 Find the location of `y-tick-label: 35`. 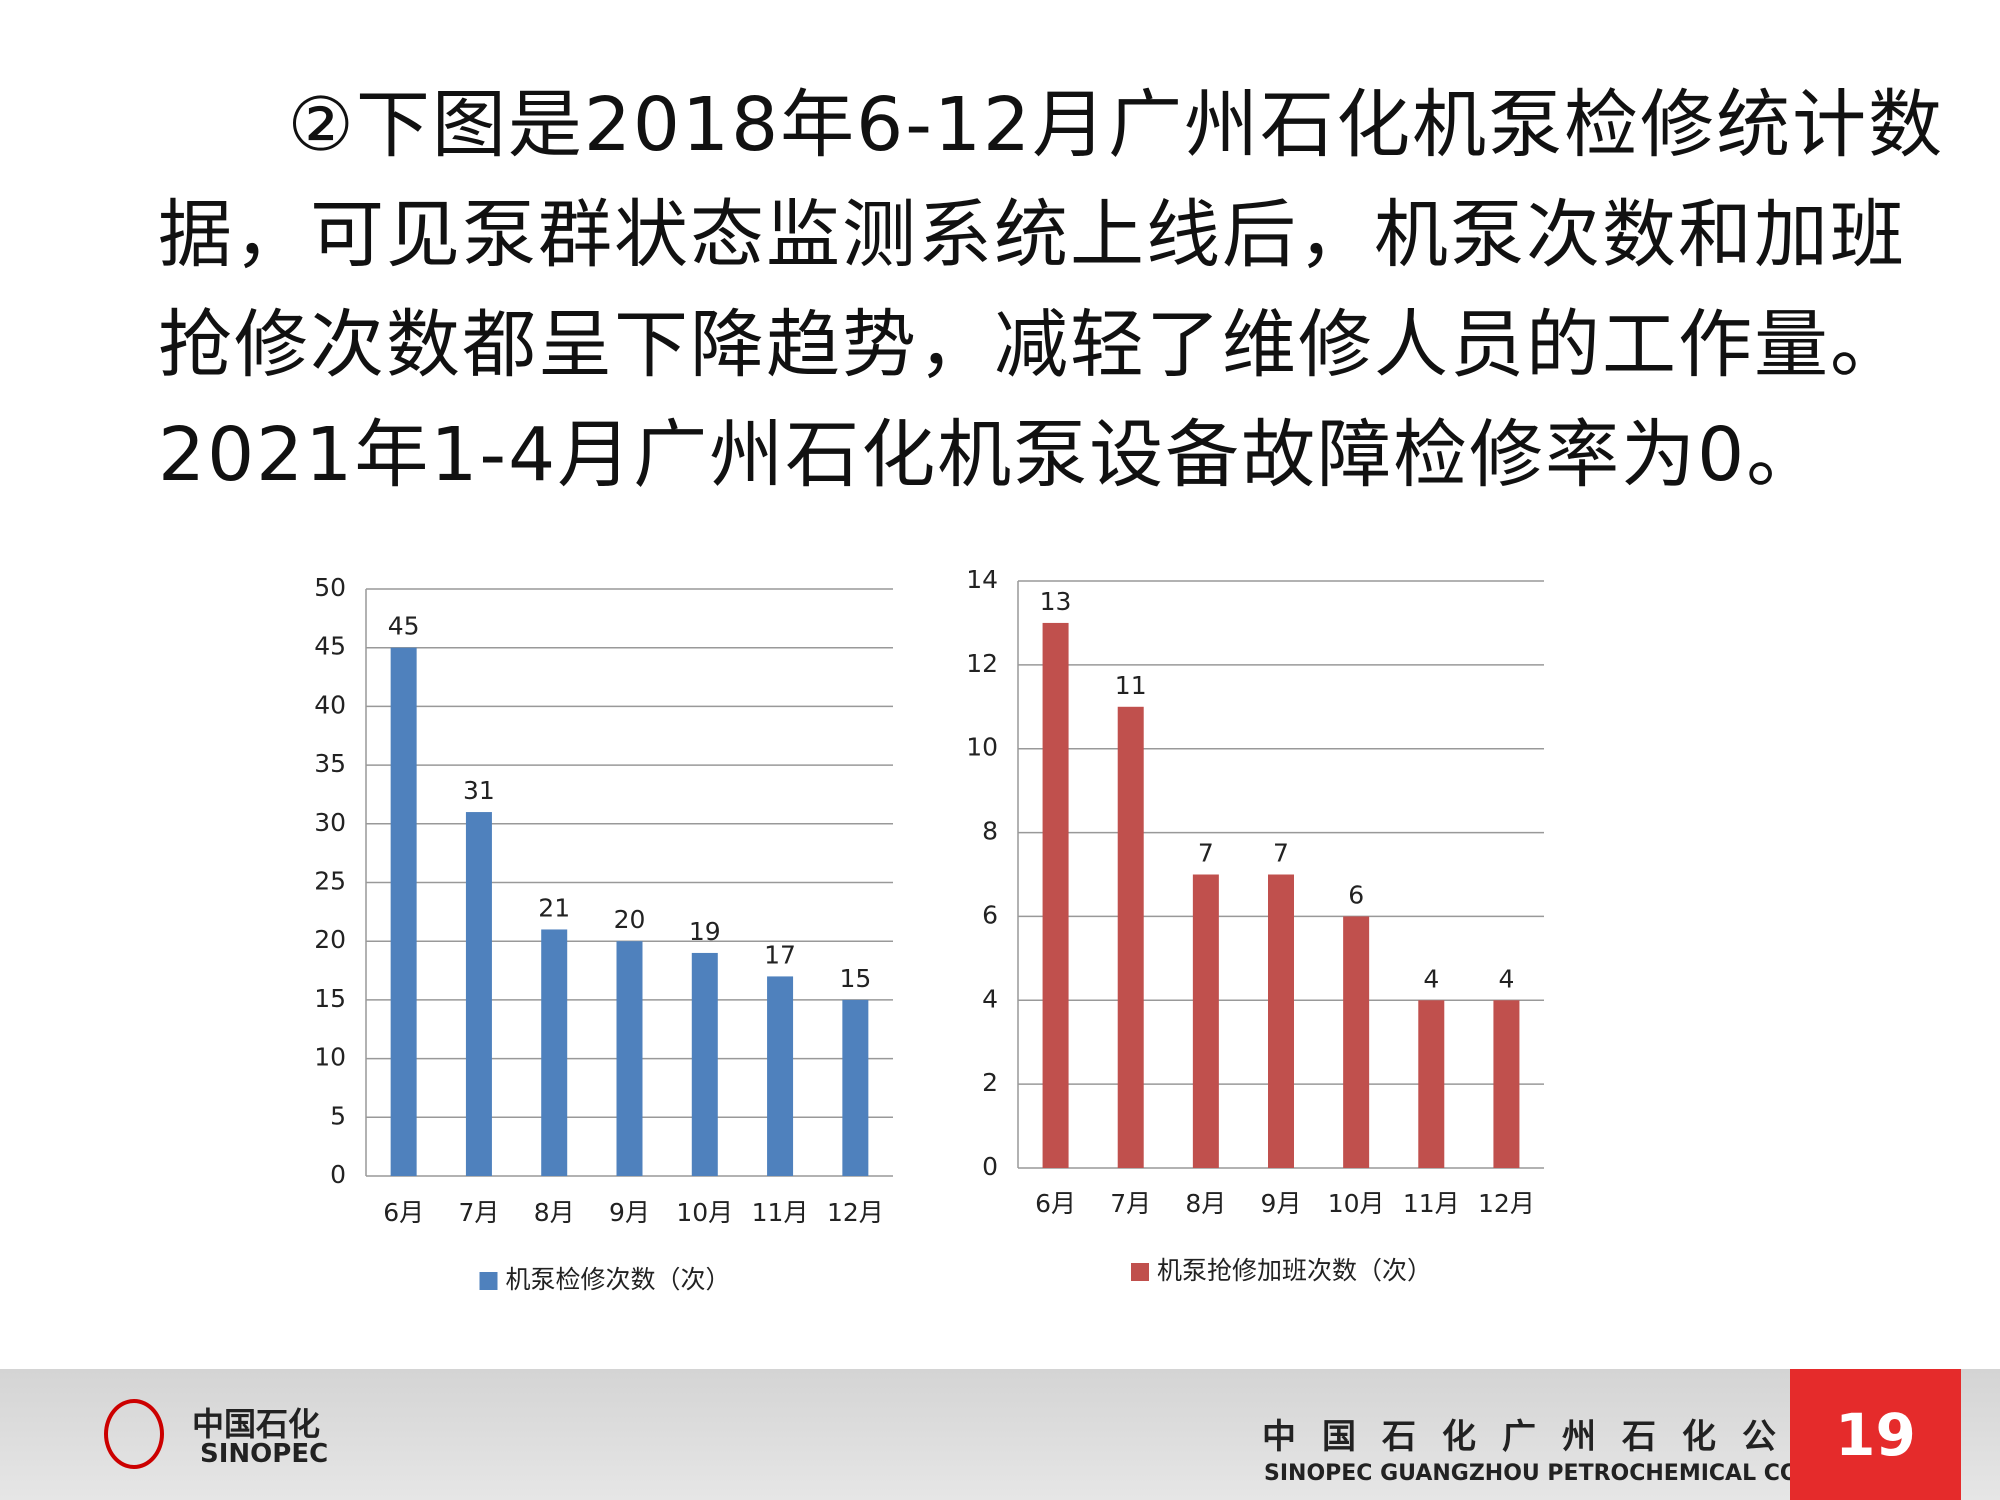

y-tick-label: 35 is located at coordinates (330, 763).